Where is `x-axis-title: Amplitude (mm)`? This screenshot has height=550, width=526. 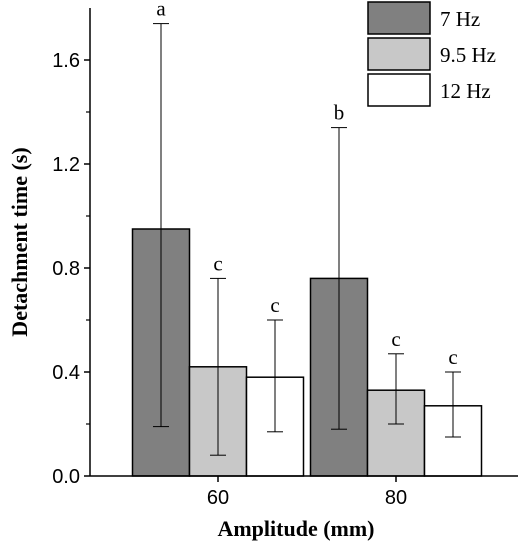
x-axis-title: Amplitude (mm) is located at coordinates (295, 528).